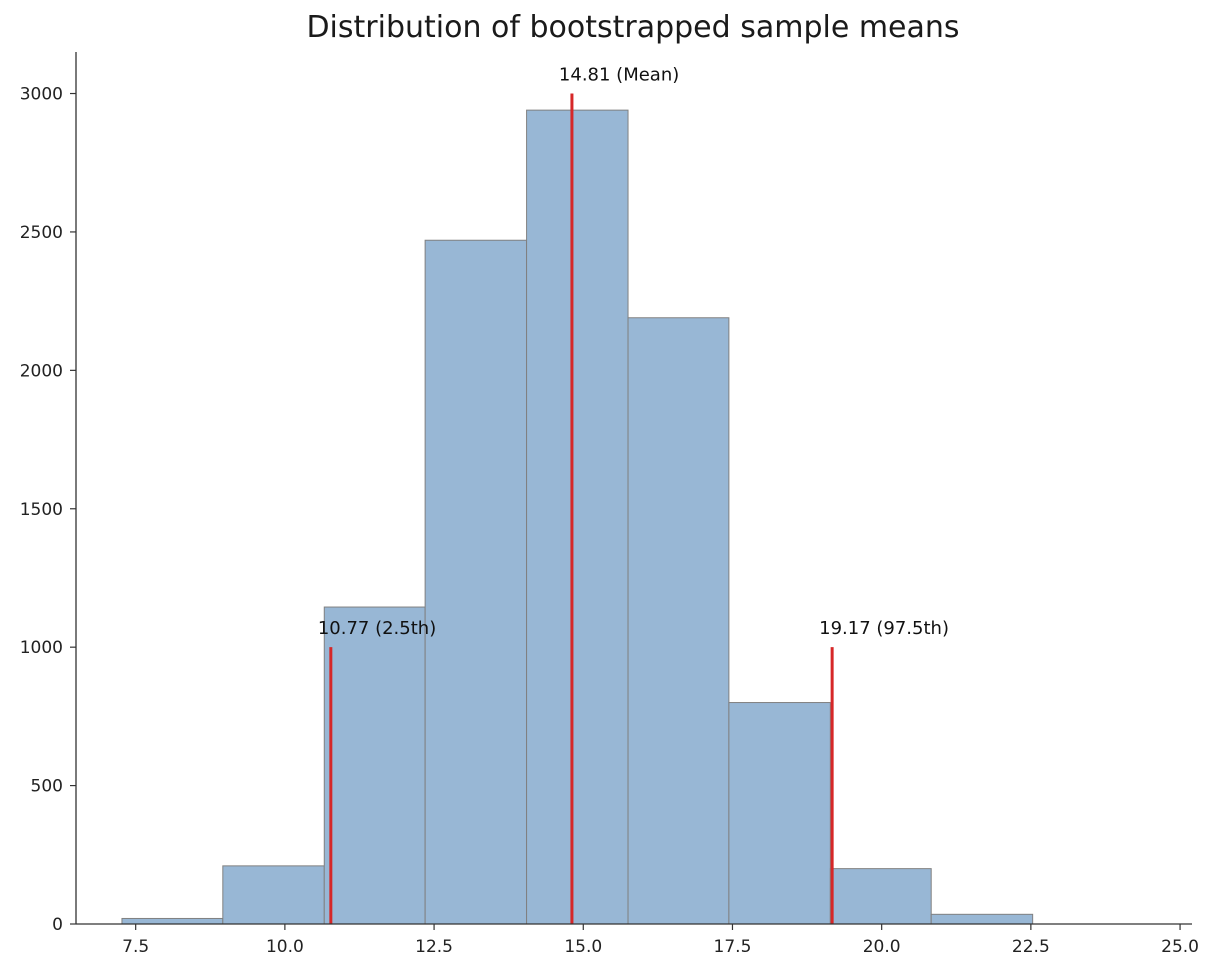 This screenshot has height=972, width=1230. I want to click on y-tick-label: 2000, so click(41, 371).